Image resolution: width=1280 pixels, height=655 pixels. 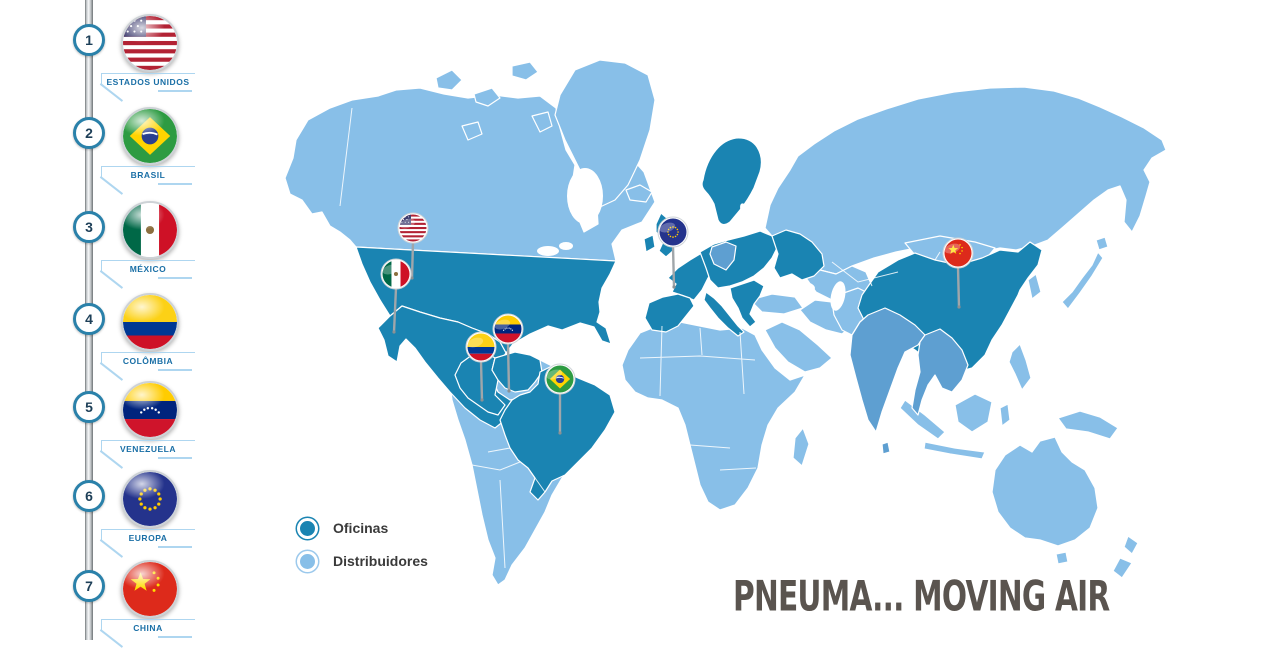 I want to click on continent-africa, so click(x=713, y=416).